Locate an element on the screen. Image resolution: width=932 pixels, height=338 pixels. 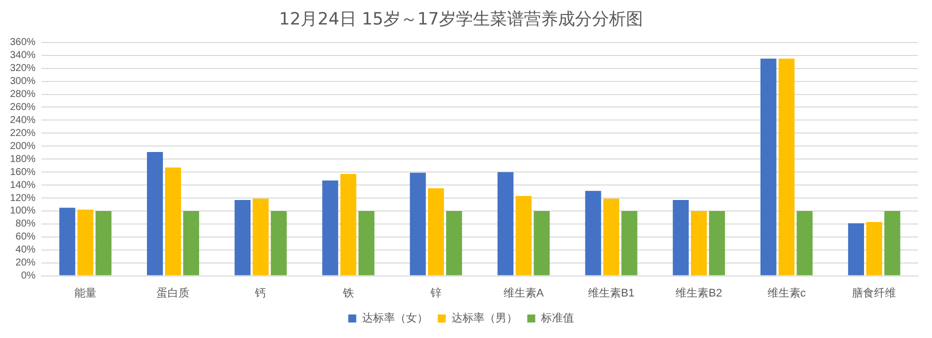
y-tick-label: 240% is located at coordinates (23, 120).